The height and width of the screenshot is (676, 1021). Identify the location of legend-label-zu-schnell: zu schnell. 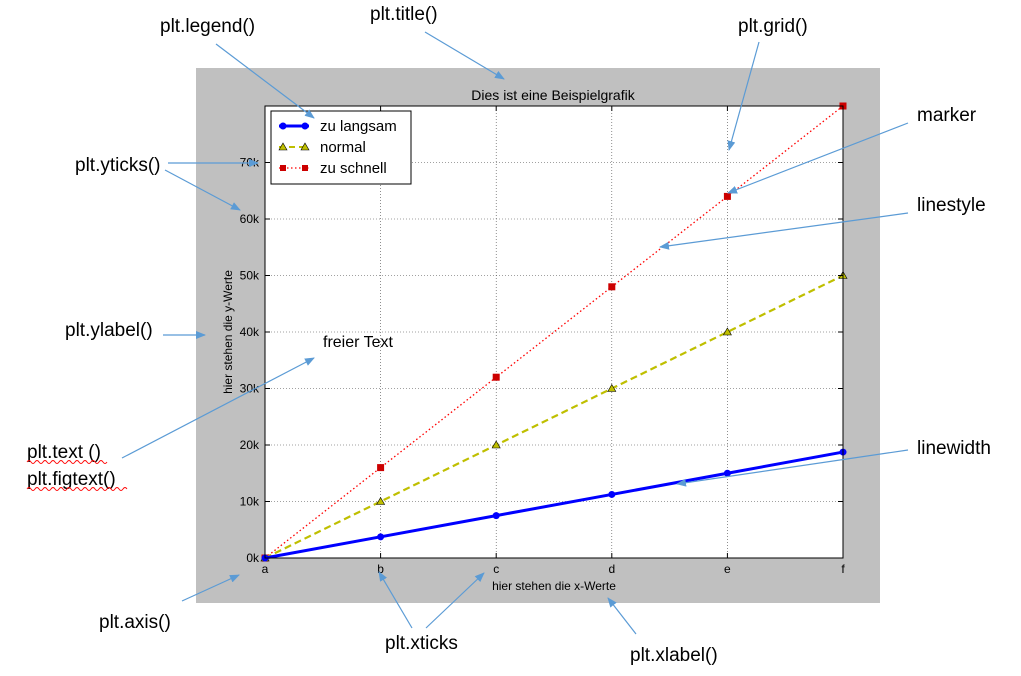
(353, 168).